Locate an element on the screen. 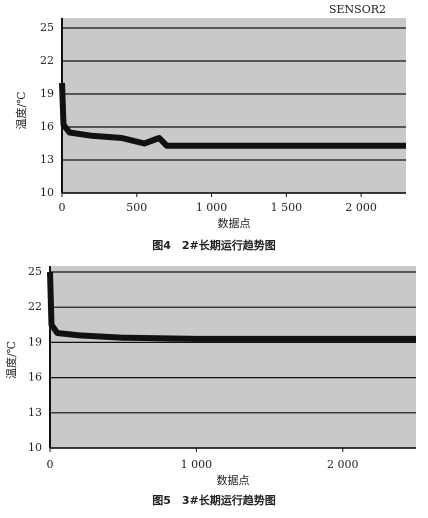  x-tick-label: 1 500 is located at coordinates (287, 207).